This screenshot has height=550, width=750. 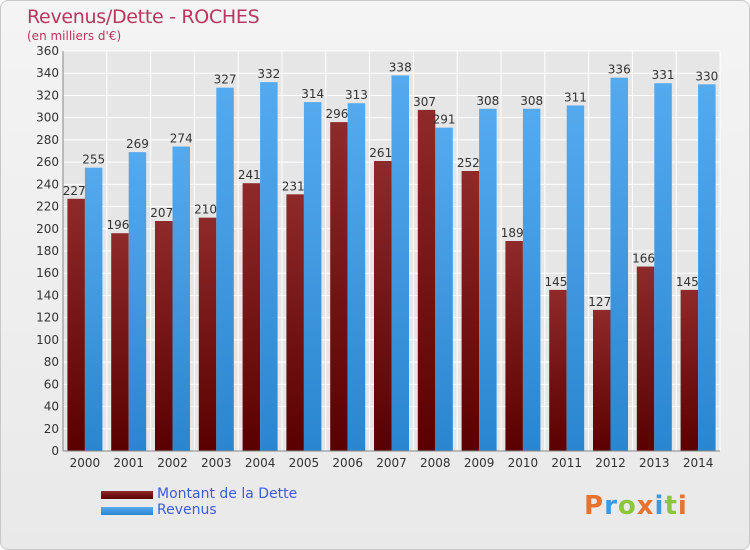 What do you see at coordinates (663, 75) in the screenshot?
I see `bar-revenus-value-label: 331` at bounding box center [663, 75].